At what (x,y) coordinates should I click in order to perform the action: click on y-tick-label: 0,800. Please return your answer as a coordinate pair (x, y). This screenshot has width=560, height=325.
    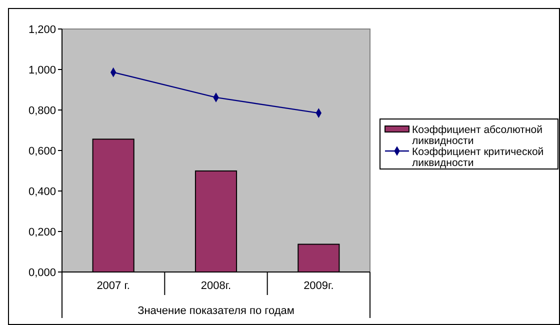
    Looking at the image, I should click on (42, 110).